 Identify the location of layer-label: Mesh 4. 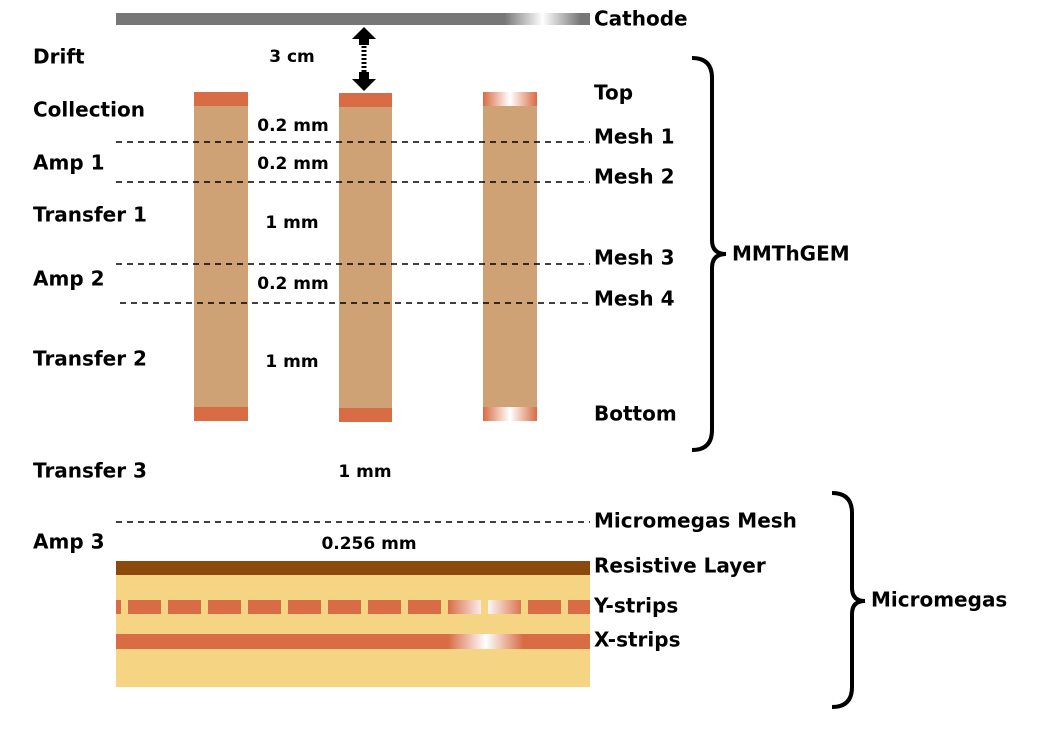
(634, 299).